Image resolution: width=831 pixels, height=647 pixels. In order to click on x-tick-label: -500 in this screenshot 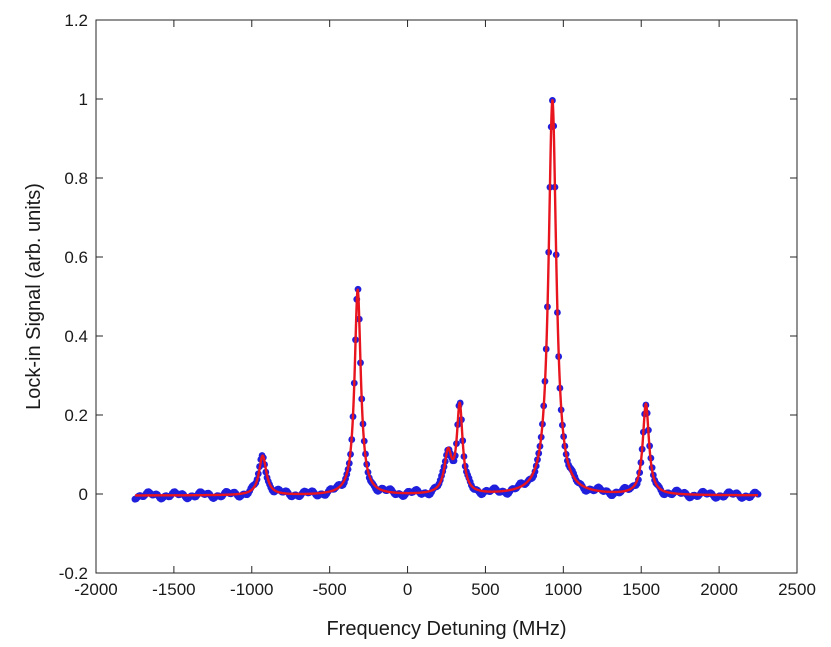, I will do `click(330, 589)`.